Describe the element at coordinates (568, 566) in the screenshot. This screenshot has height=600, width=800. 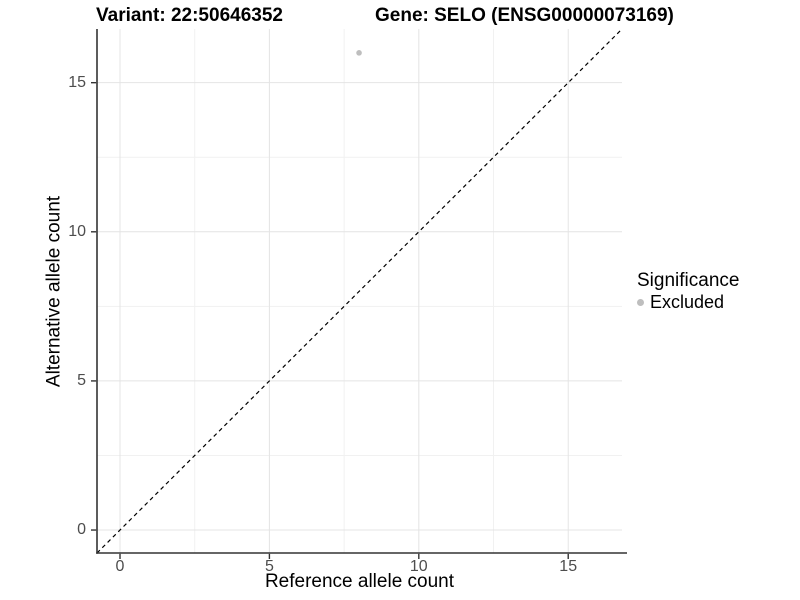
I see `x-tick-label: 15` at that location.